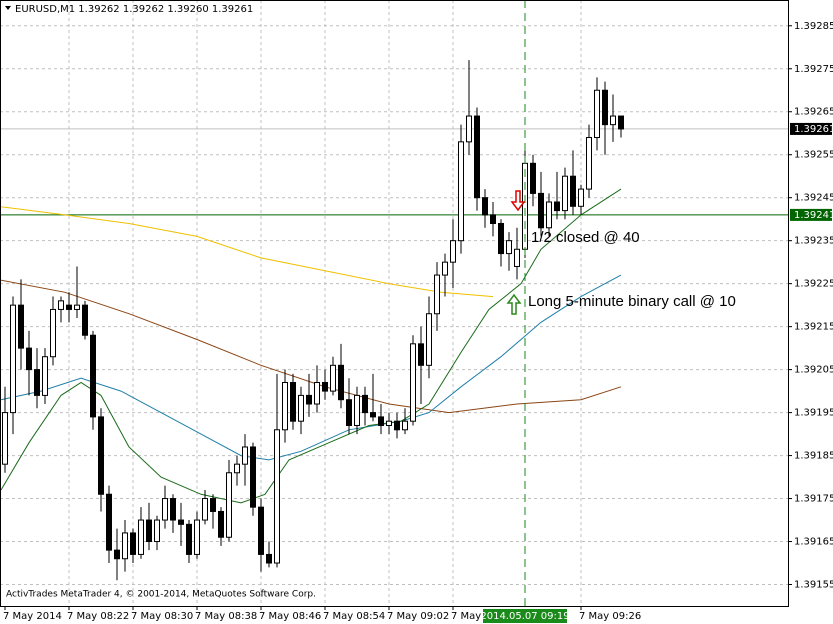 Image resolution: width=833 pixels, height=624 pixels. I want to click on menu-arrow, so click(8, 8).